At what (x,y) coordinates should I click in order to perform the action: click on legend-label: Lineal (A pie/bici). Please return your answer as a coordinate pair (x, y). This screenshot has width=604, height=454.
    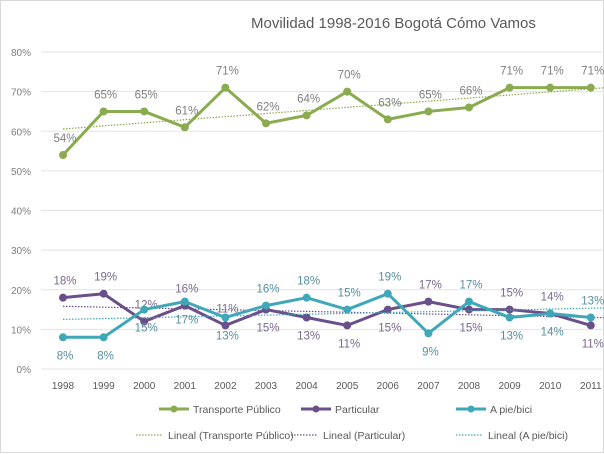
    Looking at the image, I should click on (528, 436).